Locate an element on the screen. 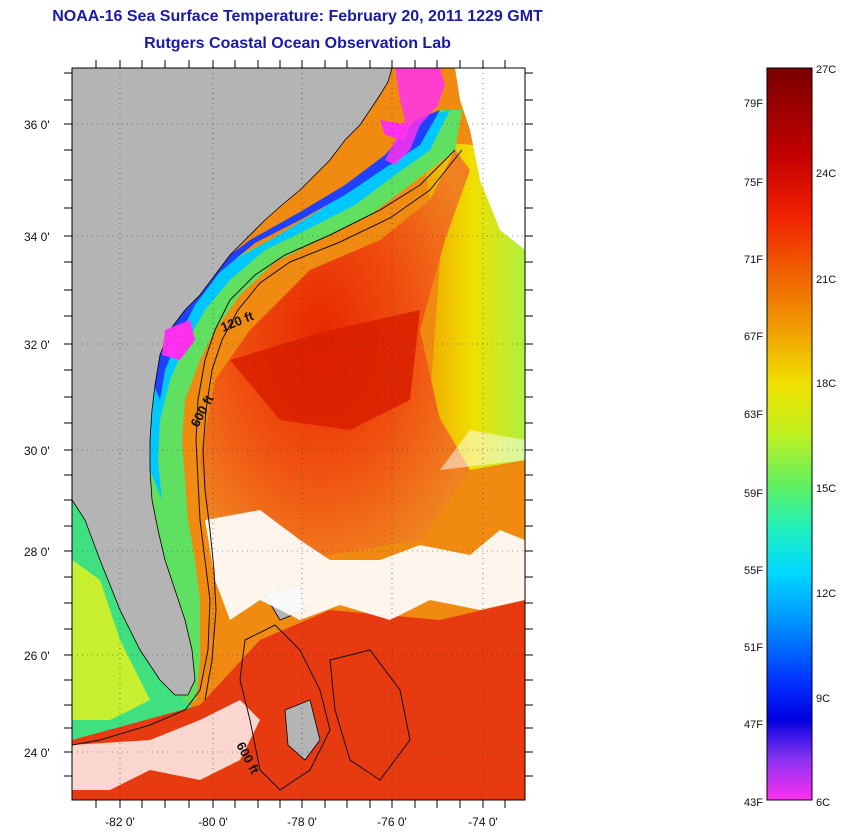 This screenshot has width=841, height=832. map-subtitle: Rutgers Coastal Ocean Observation Lab is located at coordinates (297, 43).